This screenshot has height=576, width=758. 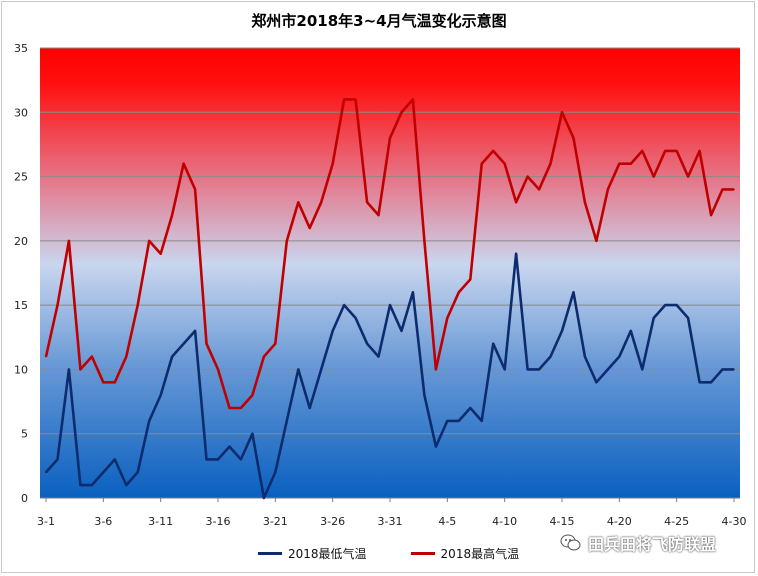 I want to click on y-tick-label: 20, so click(x=21, y=241).